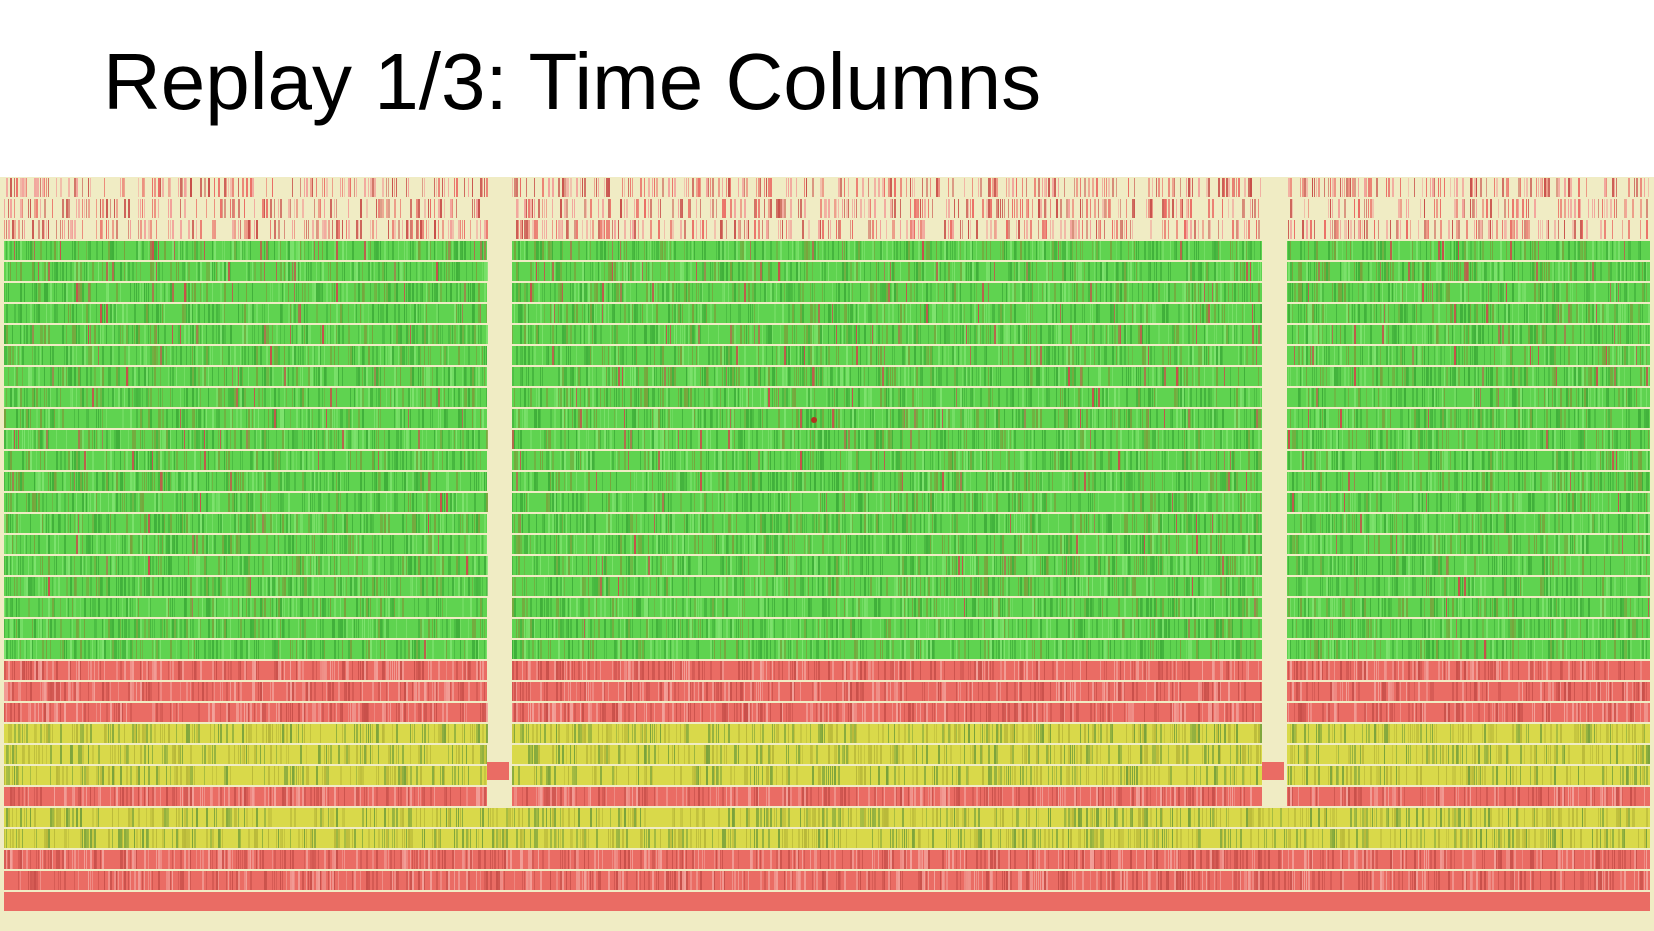 This screenshot has width=1654, height=931. What do you see at coordinates (245, 376) in the screenshot?
I see `row-segment` at bounding box center [245, 376].